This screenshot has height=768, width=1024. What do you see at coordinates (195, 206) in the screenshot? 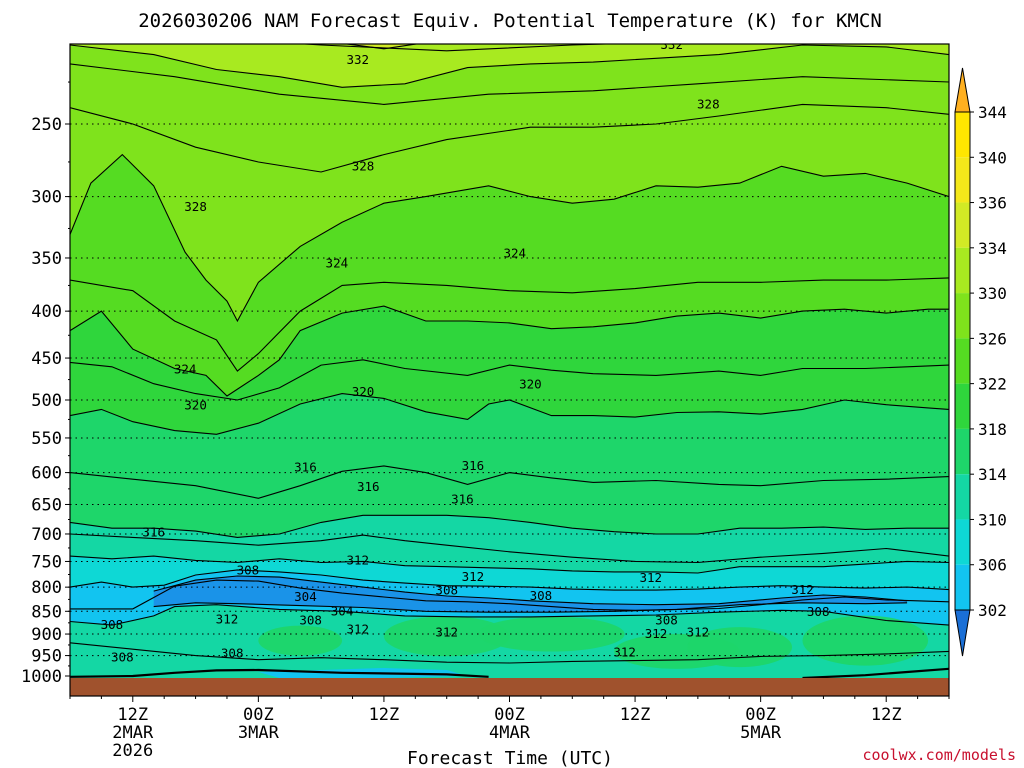
I see `contour-label: 328` at bounding box center [195, 206].